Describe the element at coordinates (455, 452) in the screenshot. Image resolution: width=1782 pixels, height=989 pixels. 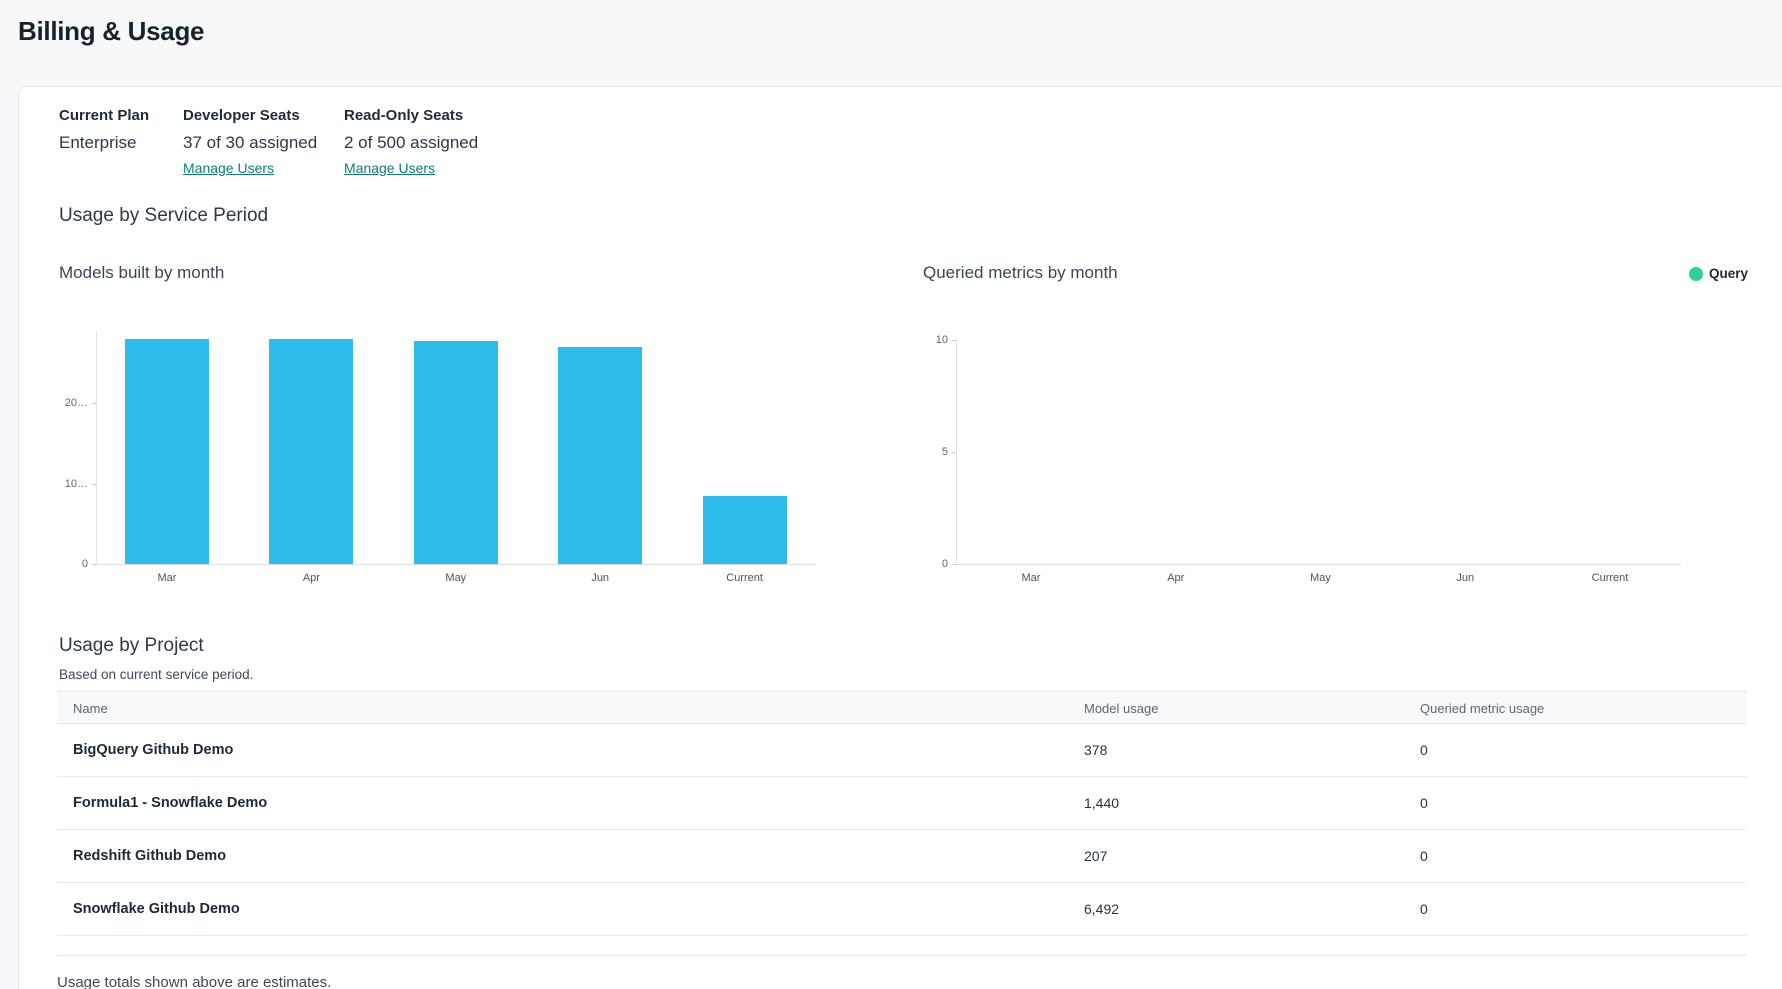
I see `bar-may` at that location.